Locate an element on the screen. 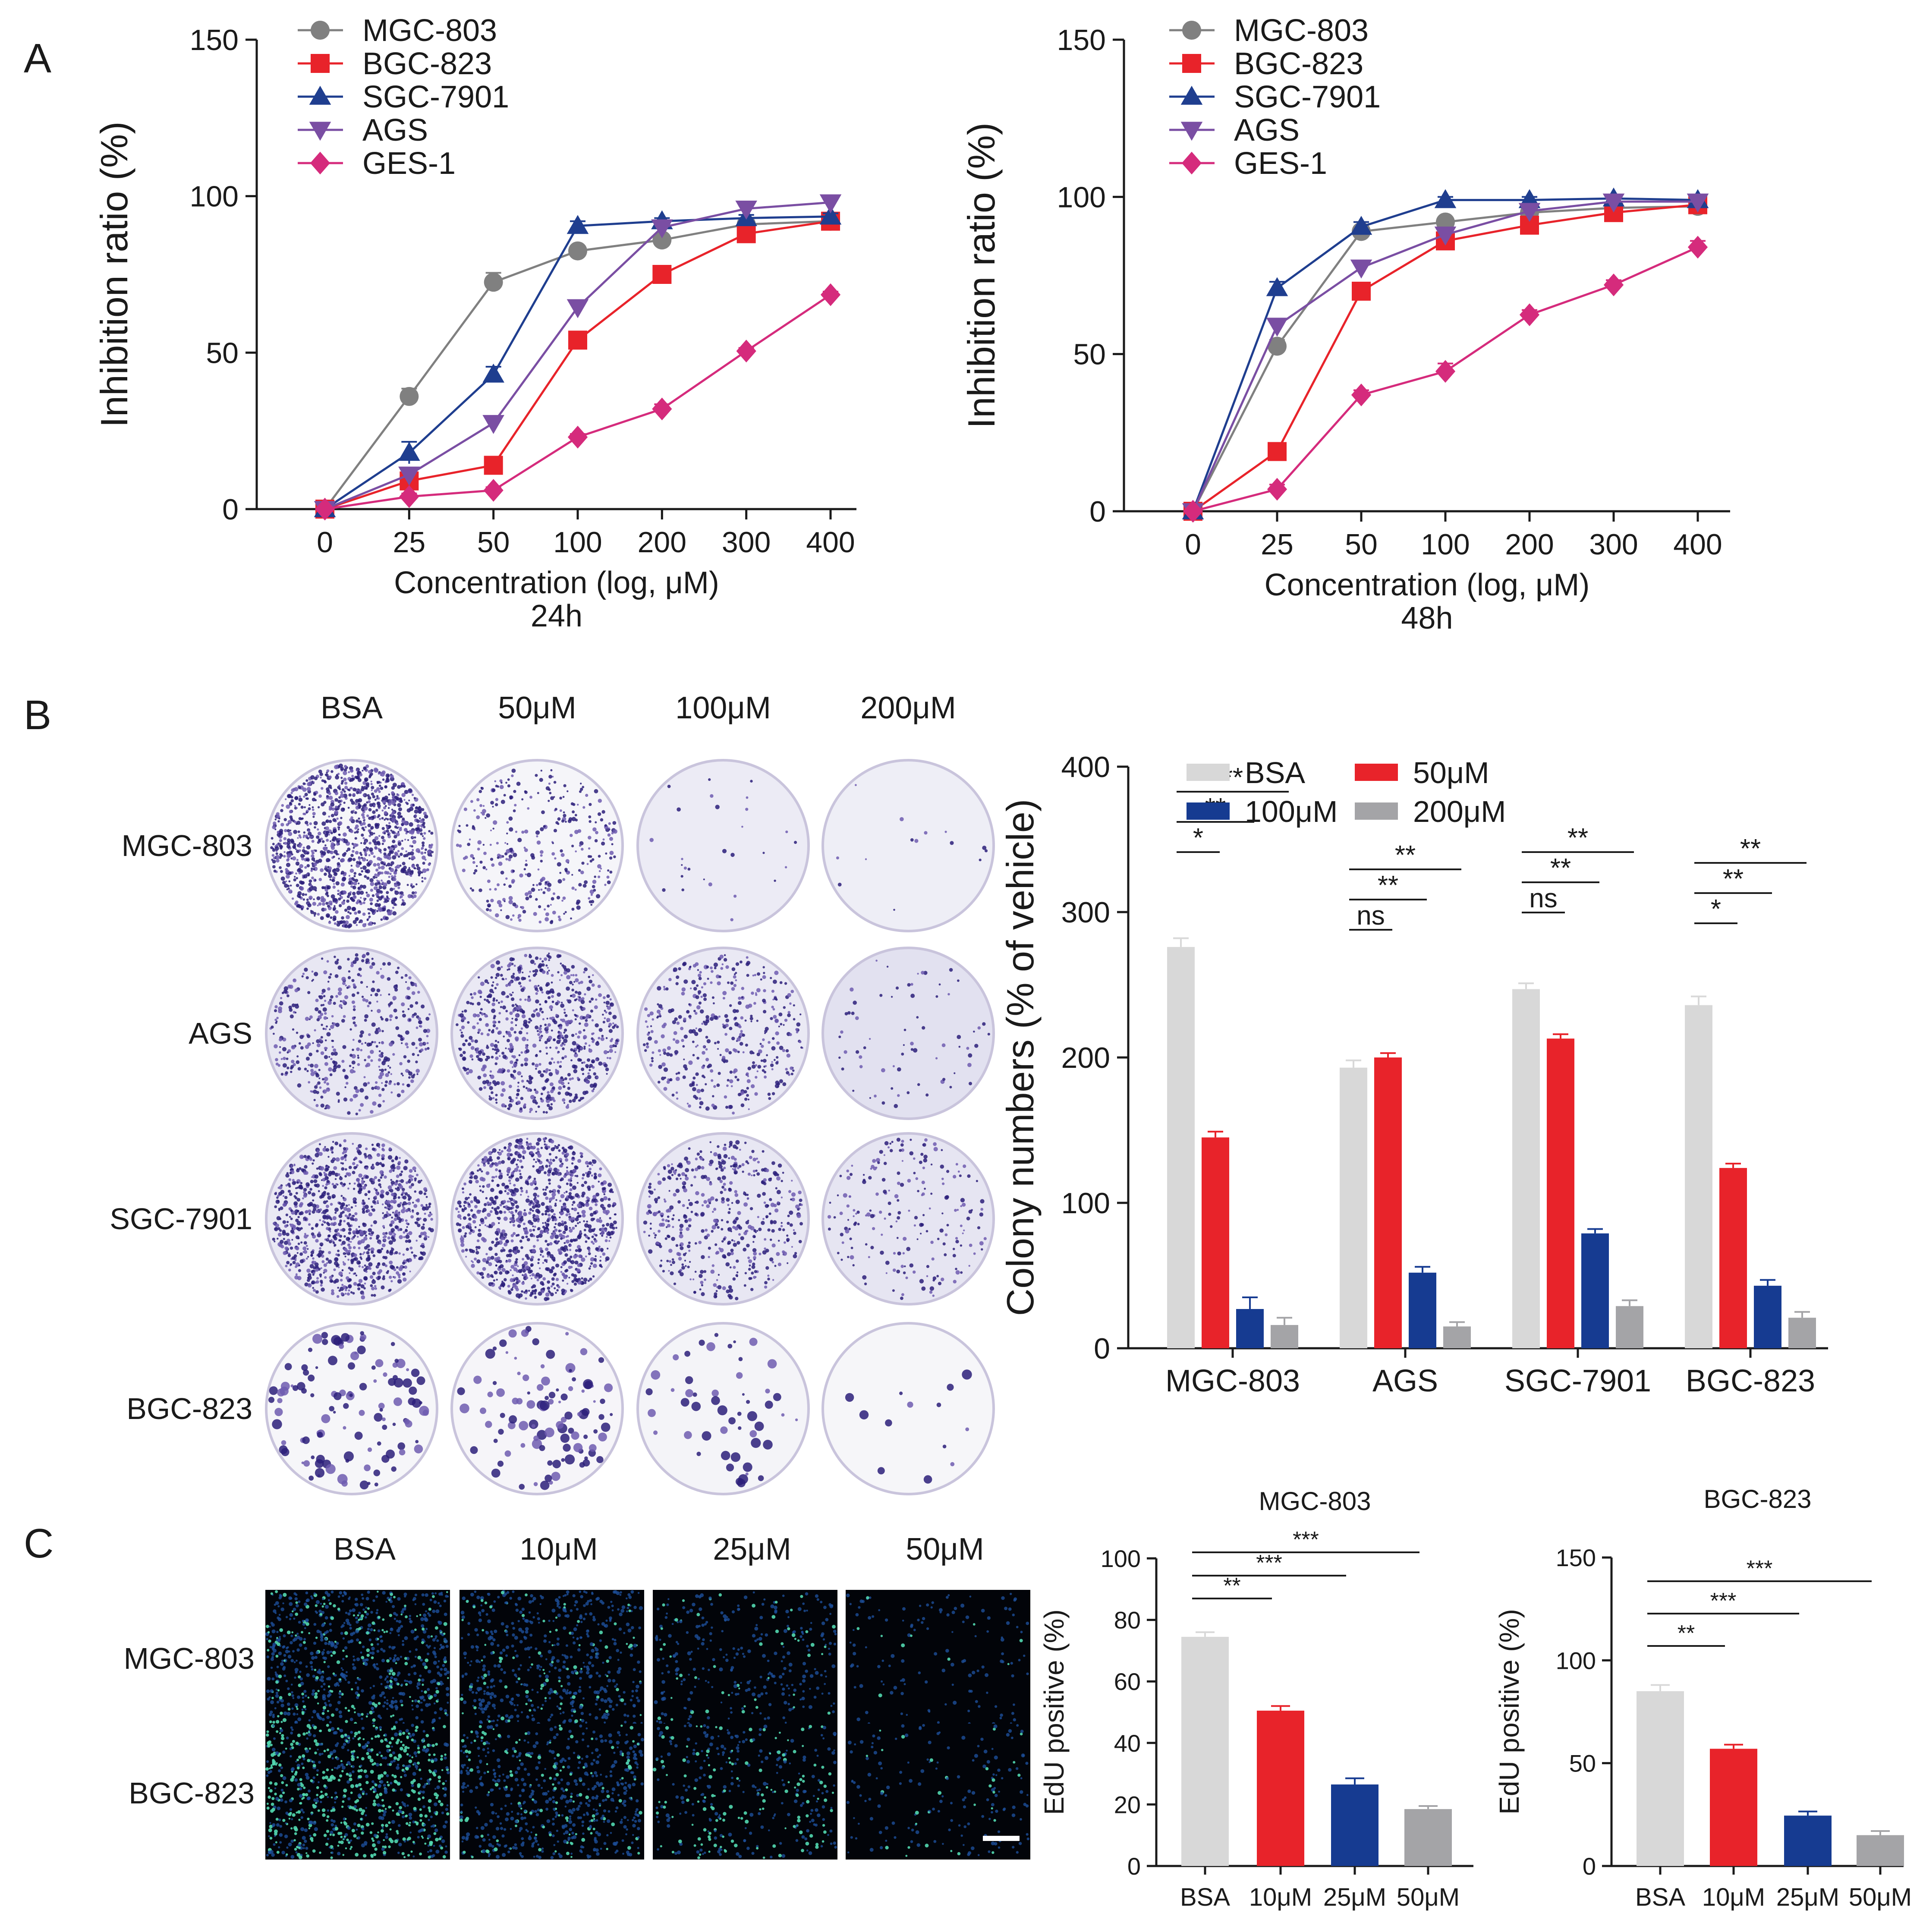 The image size is (1923, 1932). legend-marker-ags is located at coordinates (1191, 131).